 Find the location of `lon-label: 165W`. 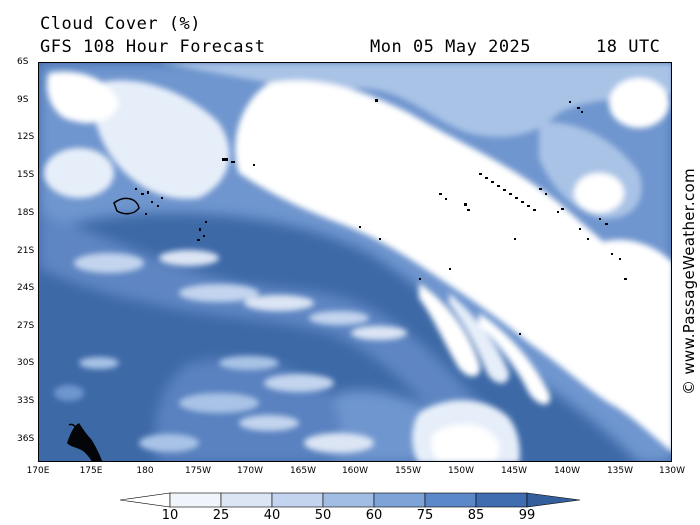

lon-label: 165W is located at coordinates (303, 471).